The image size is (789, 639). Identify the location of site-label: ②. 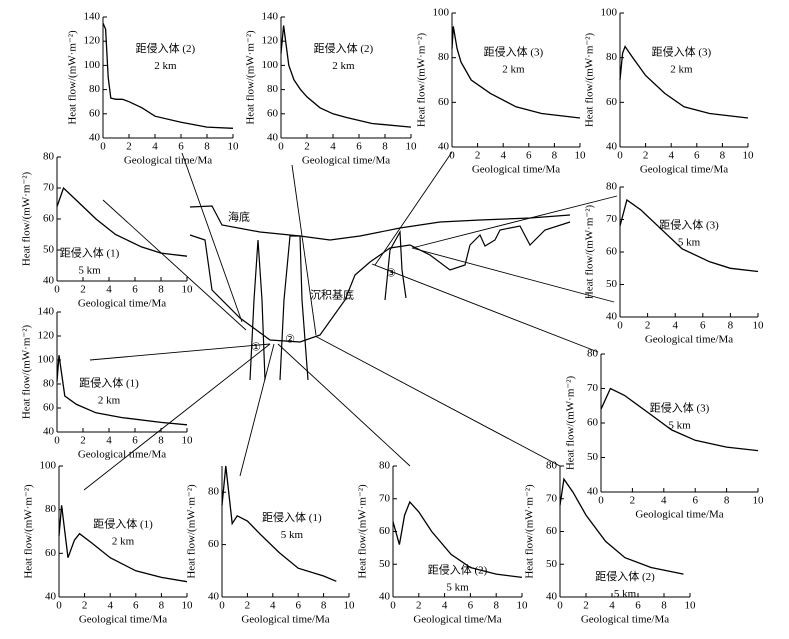
(290, 340).